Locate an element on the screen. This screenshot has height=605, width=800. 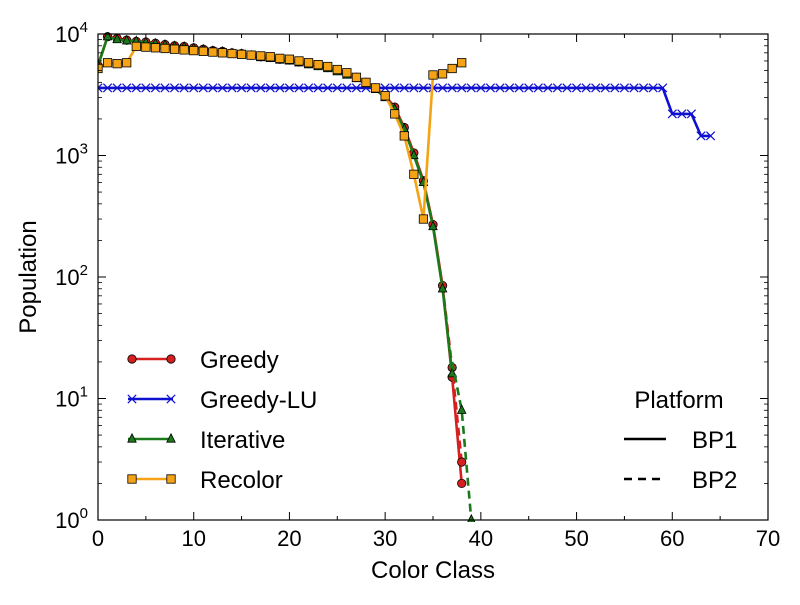
x-tick-label-7: 70 is located at coordinates (768, 538).